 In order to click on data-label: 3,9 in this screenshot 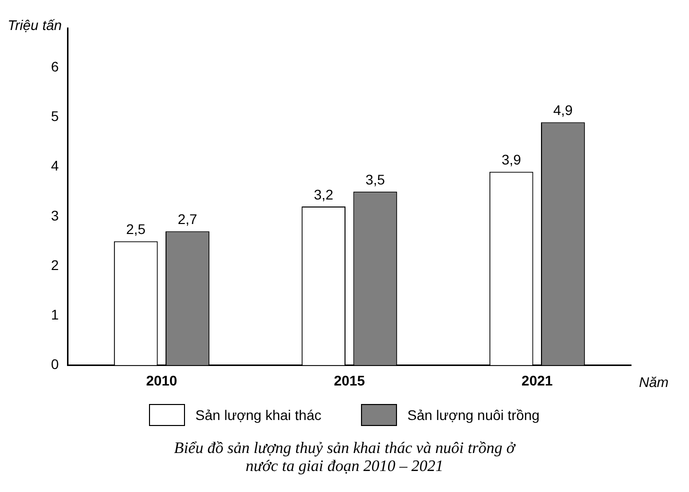, I will do `click(512, 160)`.